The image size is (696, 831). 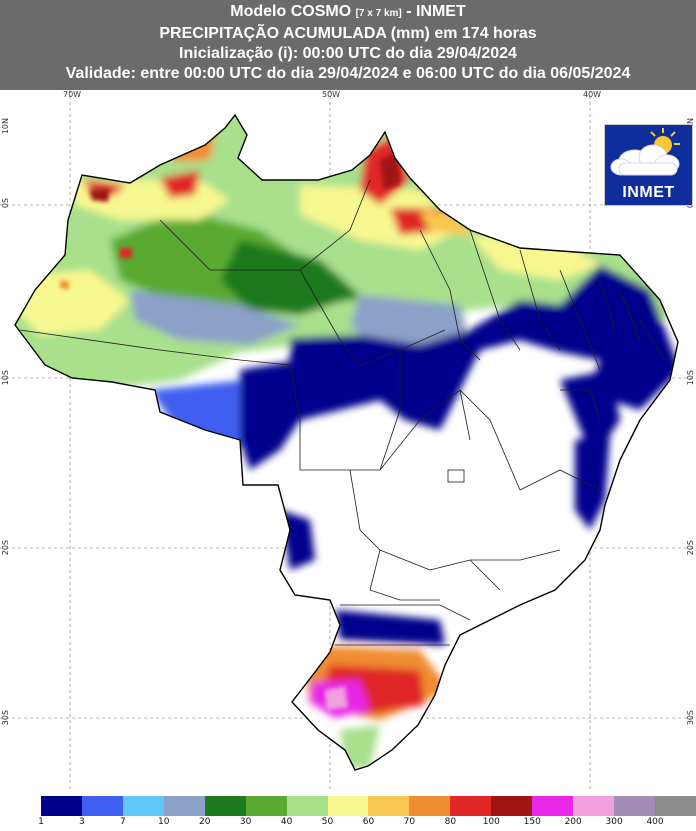 I want to click on legend-tick-label: 3, so click(x=82, y=822).